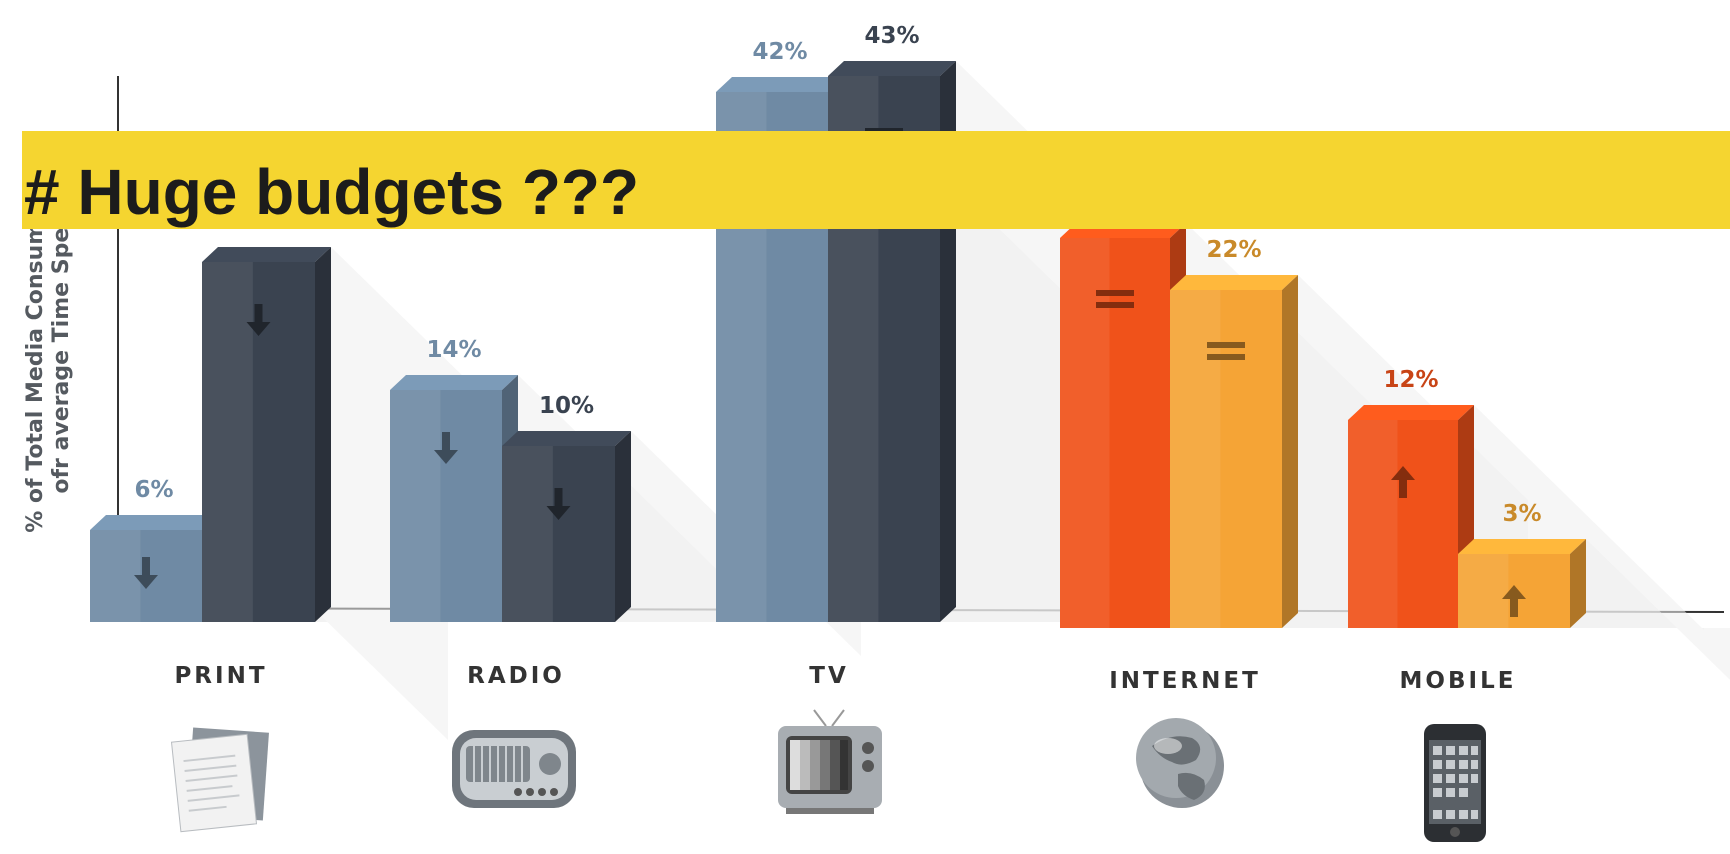 This screenshot has height=854, width=1730. I want to click on category-label-print: PRINT, so click(220, 676).